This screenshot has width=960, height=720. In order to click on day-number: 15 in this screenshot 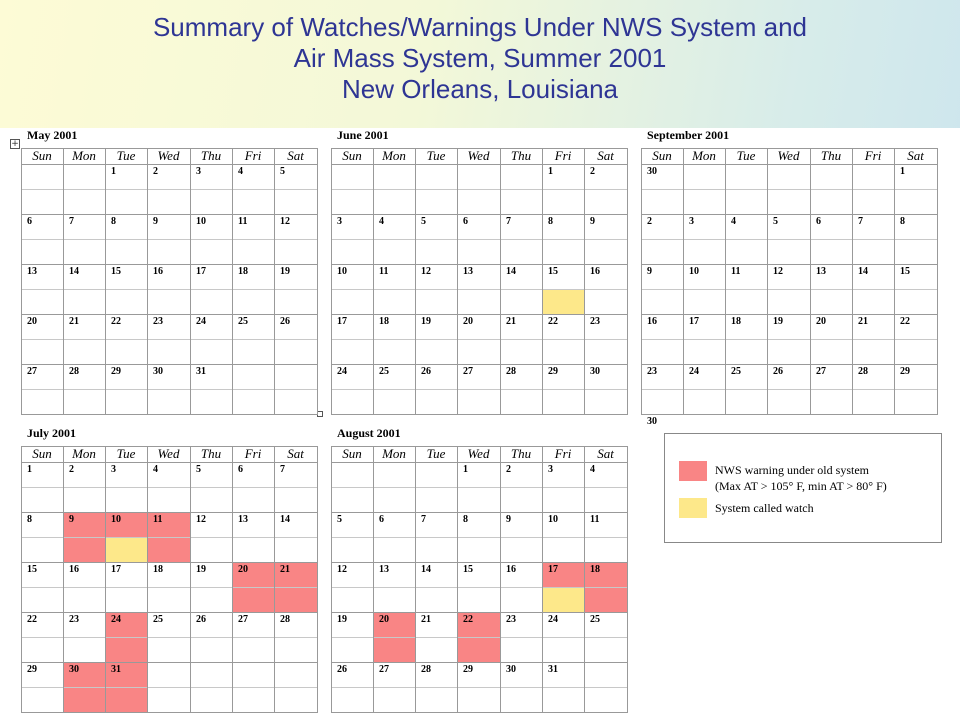, I will do `click(553, 271)`.